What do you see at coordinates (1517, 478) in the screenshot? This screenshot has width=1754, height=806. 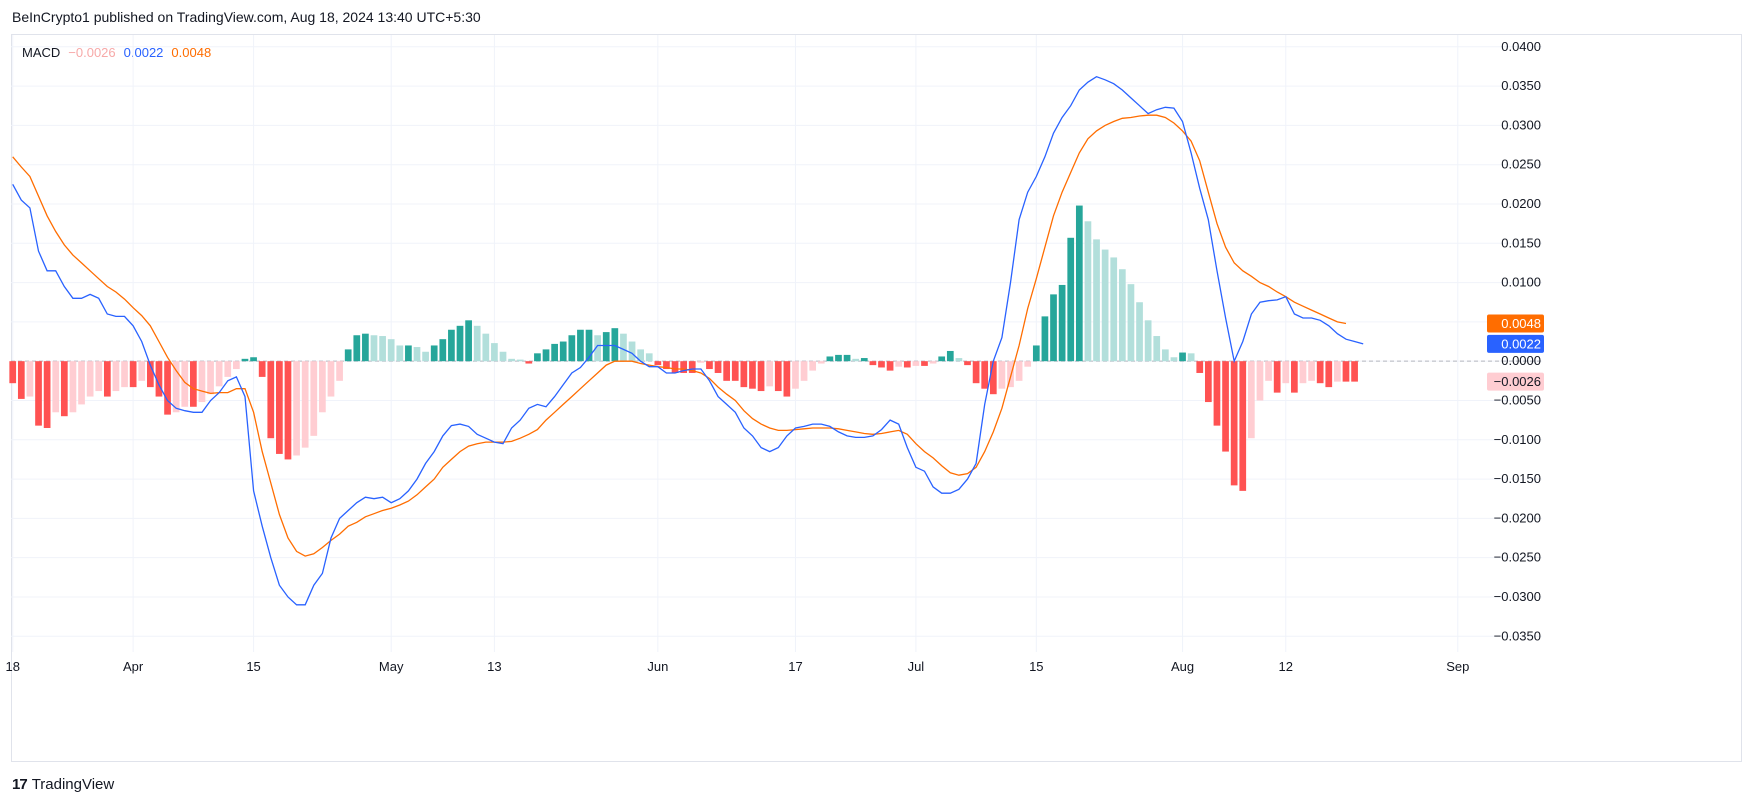 I see `y-tick-label: −0.0150` at bounding box center [1517, 478].